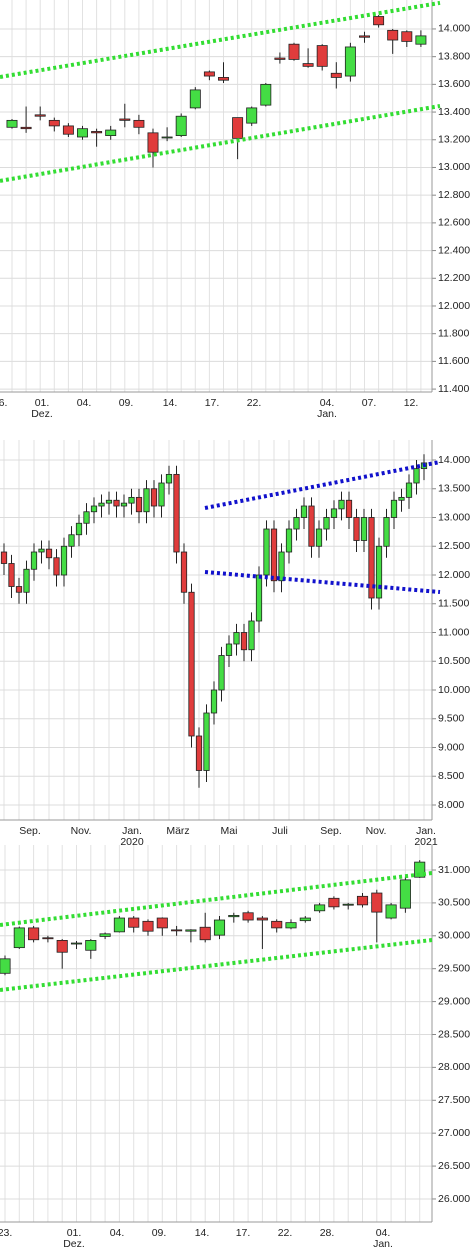  I want to click on x-tick-label: Nov., so click(376, 831).